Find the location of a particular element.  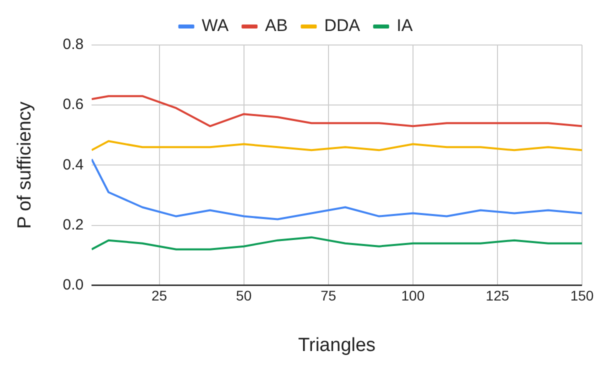

x-tick-label: 75 is located at coordinates (328, 296).